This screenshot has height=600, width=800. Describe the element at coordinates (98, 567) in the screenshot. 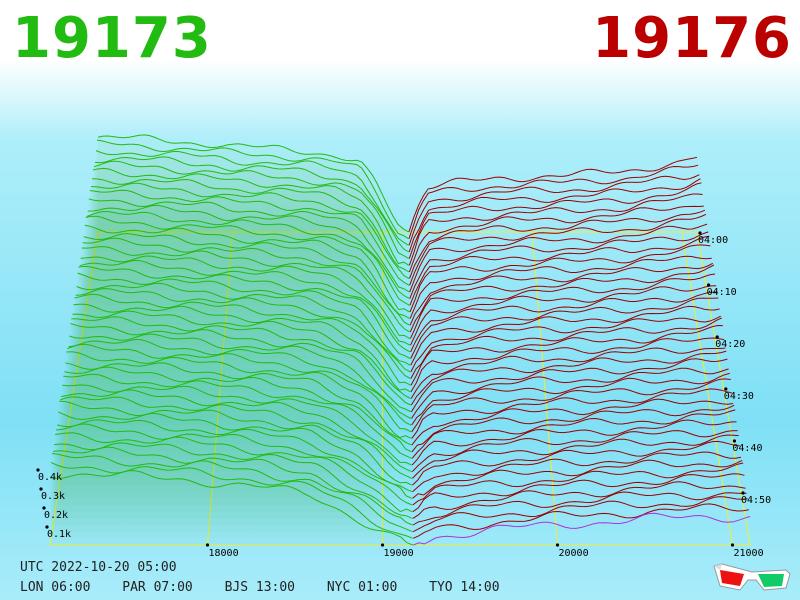

I see `utc-timestamp: UTC 2022-10-20 05:00` at that location.